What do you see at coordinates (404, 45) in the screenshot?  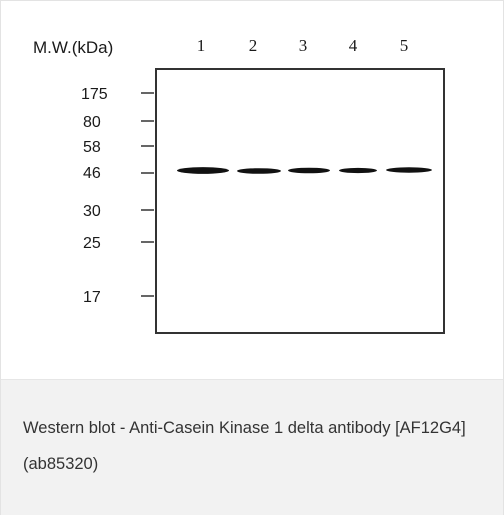 I see `lane-label-5: 5` at bounding box center [404, 45].